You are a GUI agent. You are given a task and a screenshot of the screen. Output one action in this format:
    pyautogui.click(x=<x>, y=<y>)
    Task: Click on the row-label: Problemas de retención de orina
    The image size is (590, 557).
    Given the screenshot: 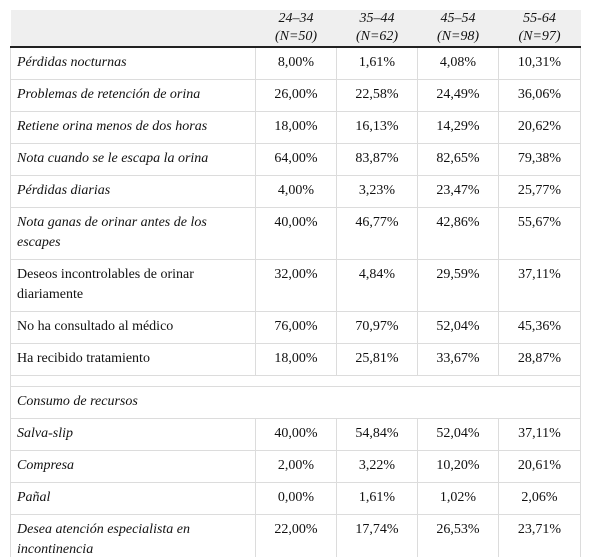 What is the action you would take?
    pyautogui.click(x=133, y=95)
    